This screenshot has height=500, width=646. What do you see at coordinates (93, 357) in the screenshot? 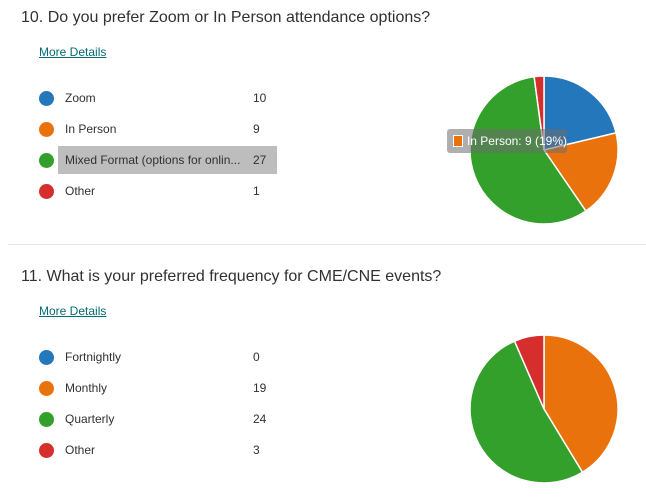
I see `legend-label: Fortnightly` at bounding box center [93, 357].